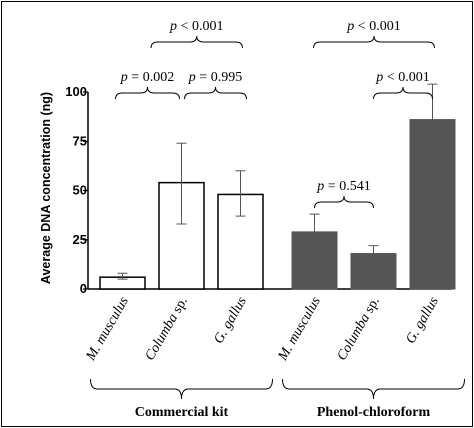 Image resolution: width=474 pixels, height=428 pixels. What do you see at coordinates (46, 188) in the screenshot?
I see `y-axis-title: Average DNA concentration (ng)` at bounding box center [46, 188].